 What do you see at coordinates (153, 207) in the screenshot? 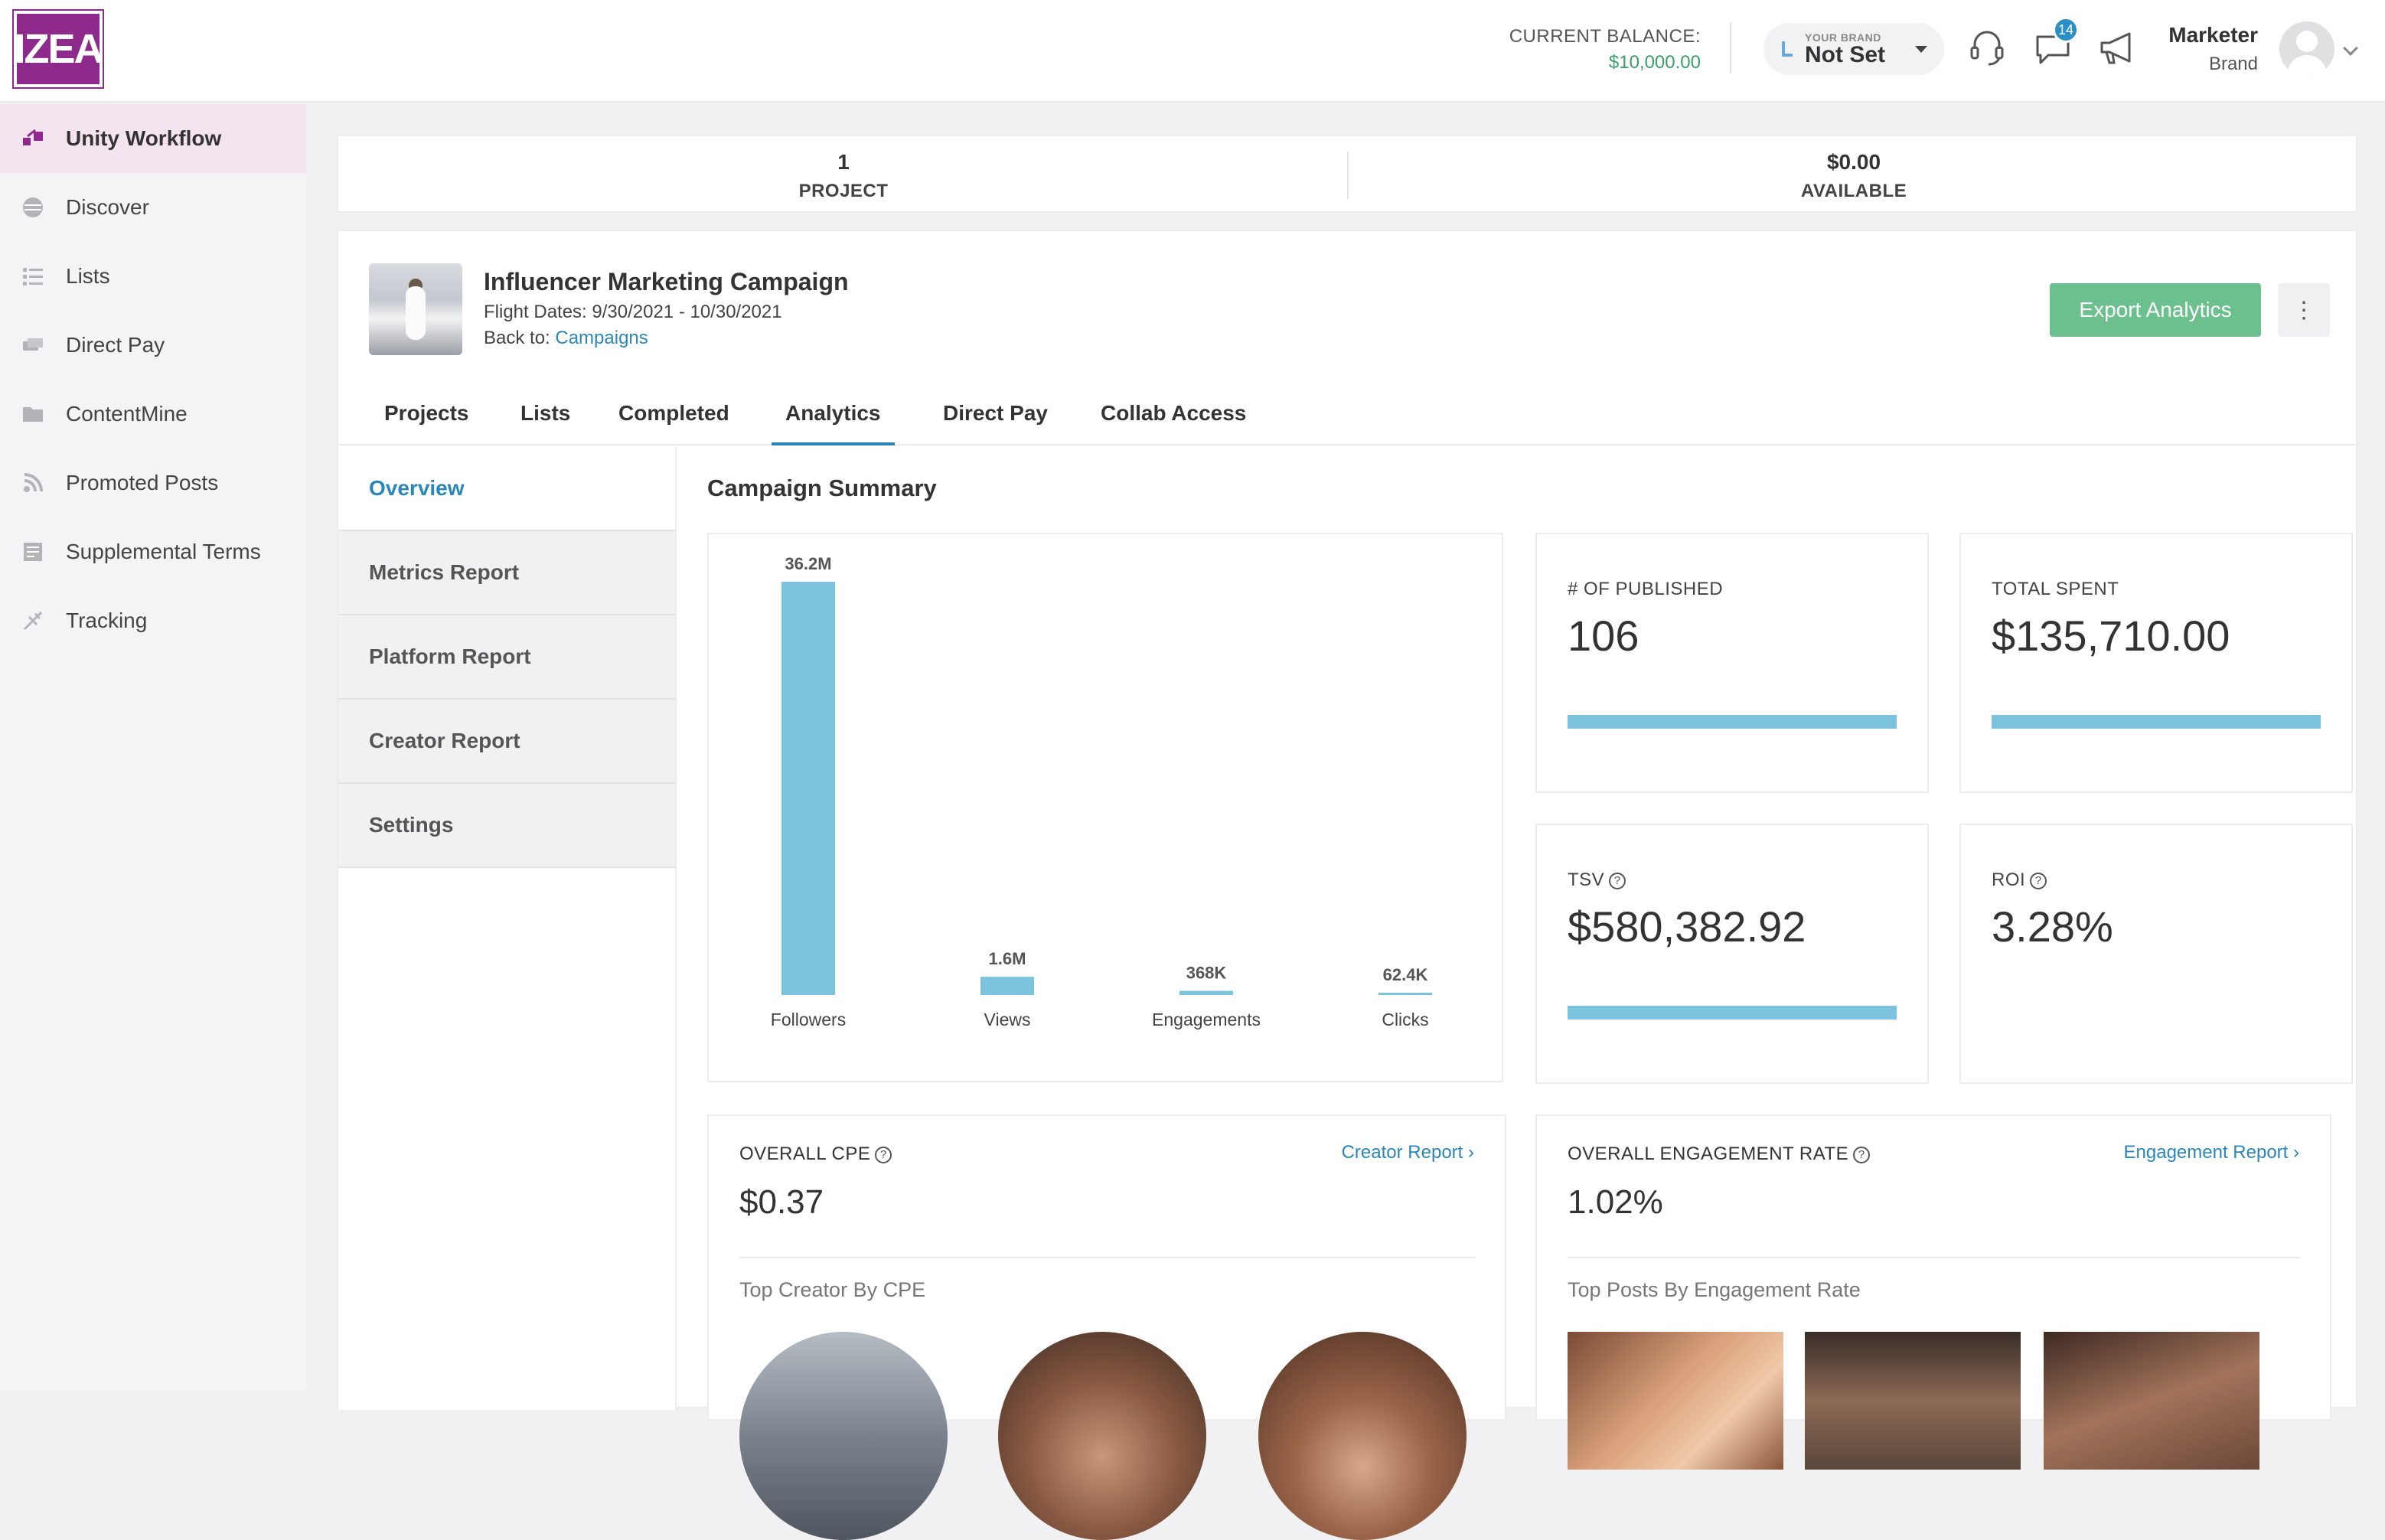
I see `sidebar-item-discover: Discover` at bounding box center [153, 207].